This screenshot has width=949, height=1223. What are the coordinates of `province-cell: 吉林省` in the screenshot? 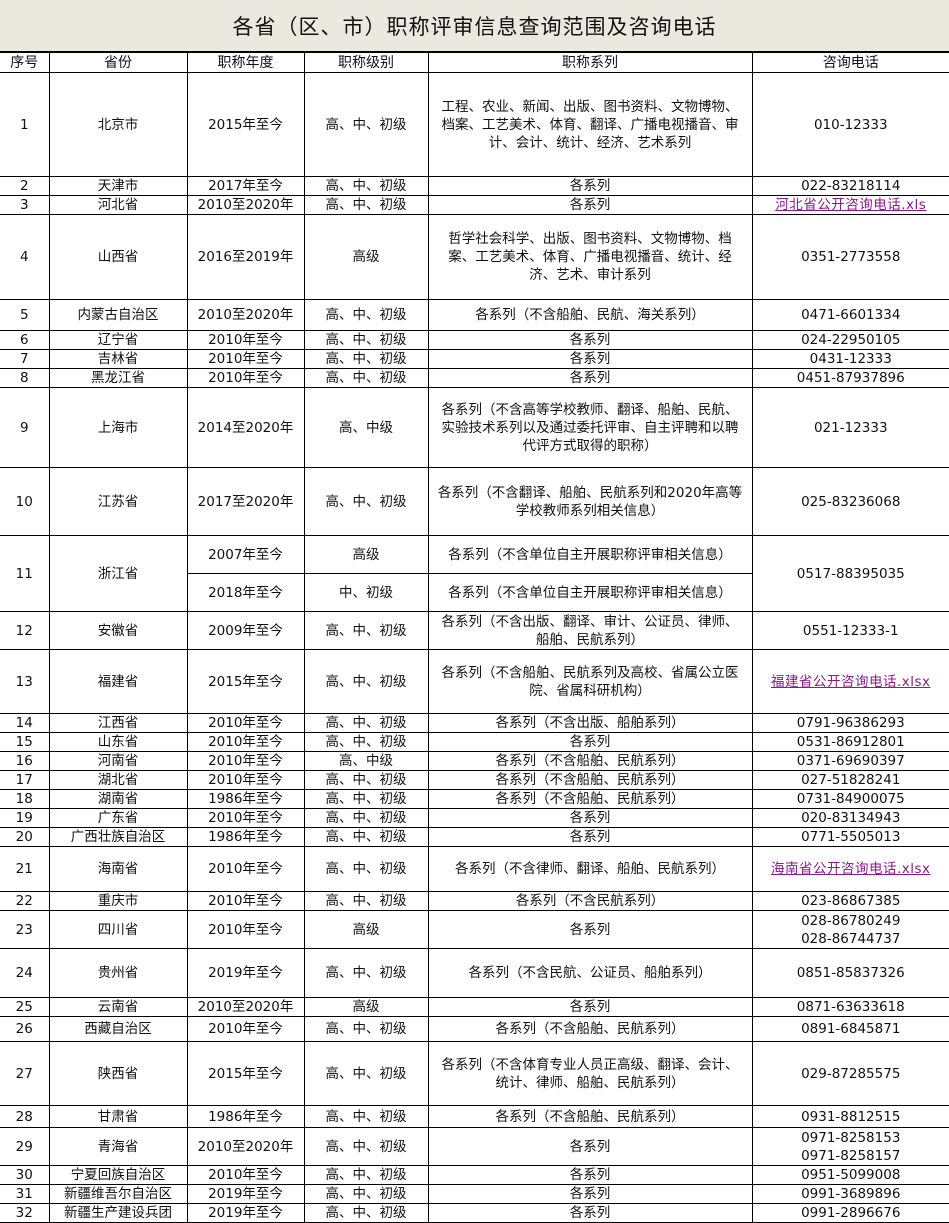 It's located at (118, 359).